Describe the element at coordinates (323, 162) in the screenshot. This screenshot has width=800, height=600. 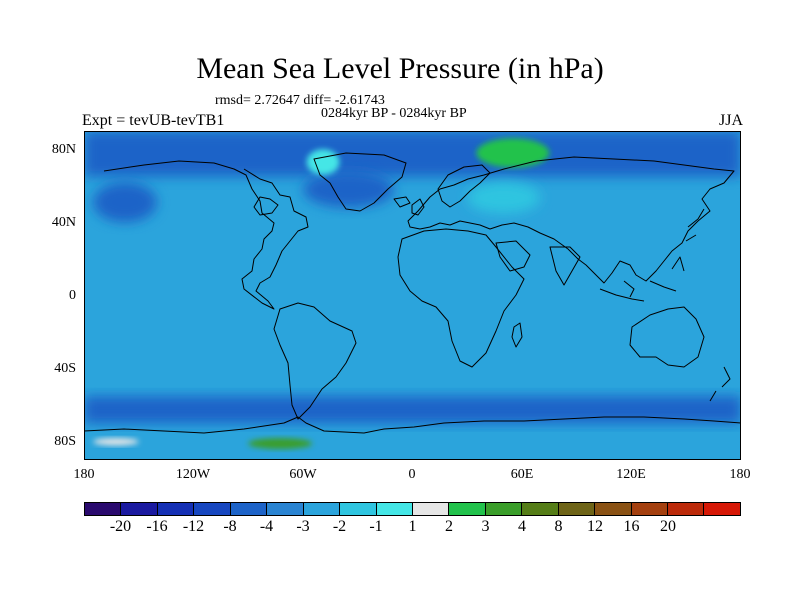
I see `anomaly-greenland-high` at that location.